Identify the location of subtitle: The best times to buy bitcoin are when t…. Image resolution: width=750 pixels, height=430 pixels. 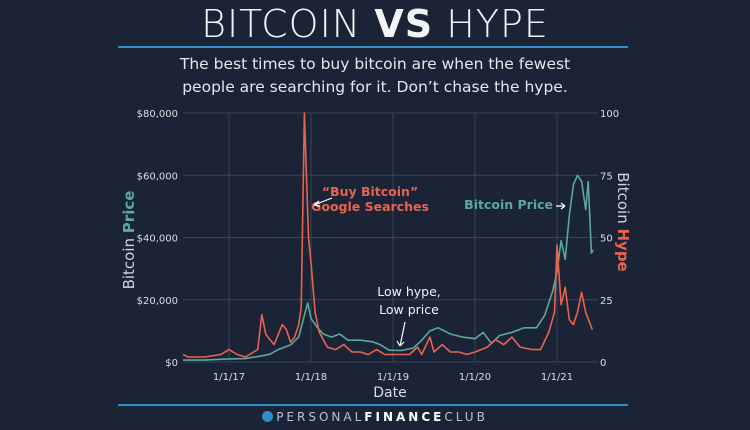
(375, 76).